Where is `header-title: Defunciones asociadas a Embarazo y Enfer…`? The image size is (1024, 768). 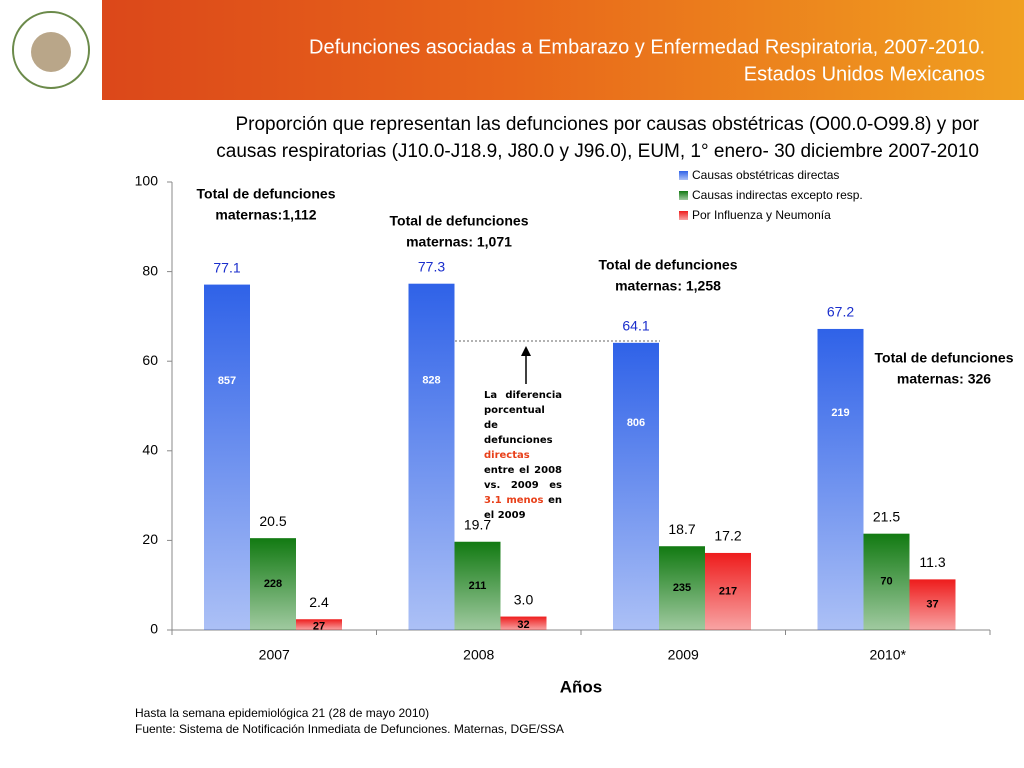 header-title: Defunciones asociadas a Embarazo y Enfer… is located at coordinates (647, 47).